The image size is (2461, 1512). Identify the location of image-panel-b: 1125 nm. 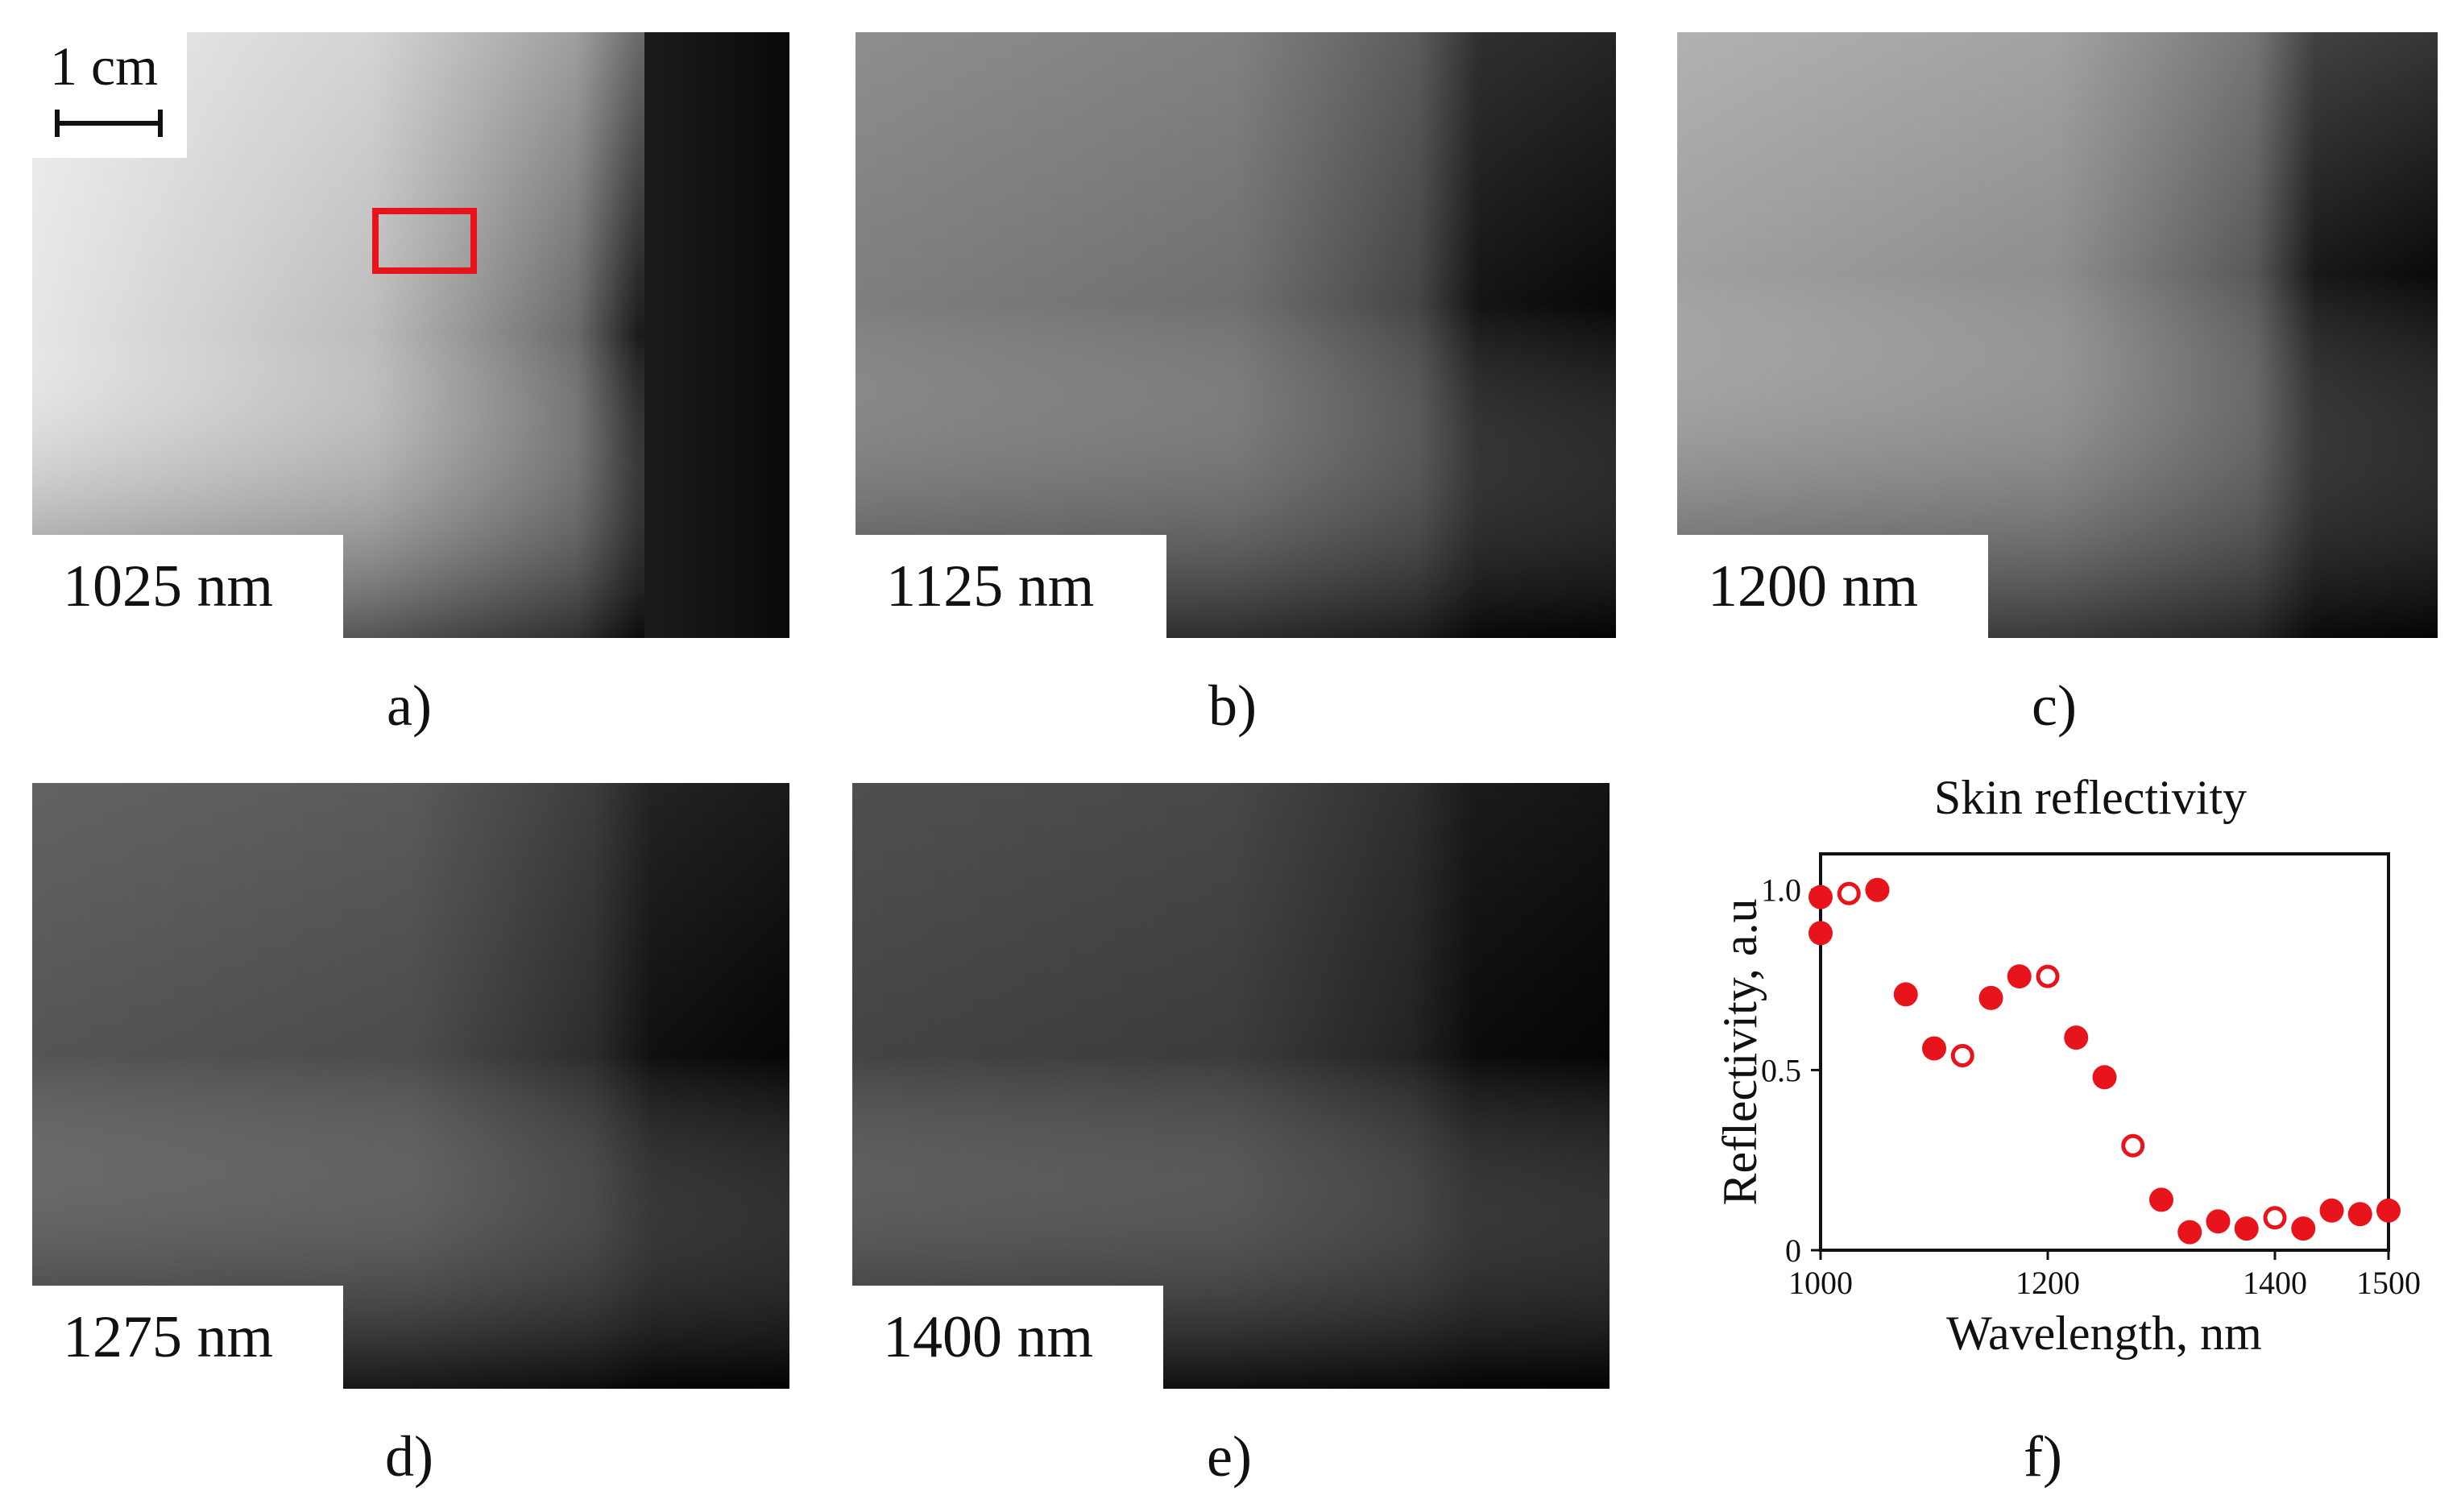
(1236, 335).